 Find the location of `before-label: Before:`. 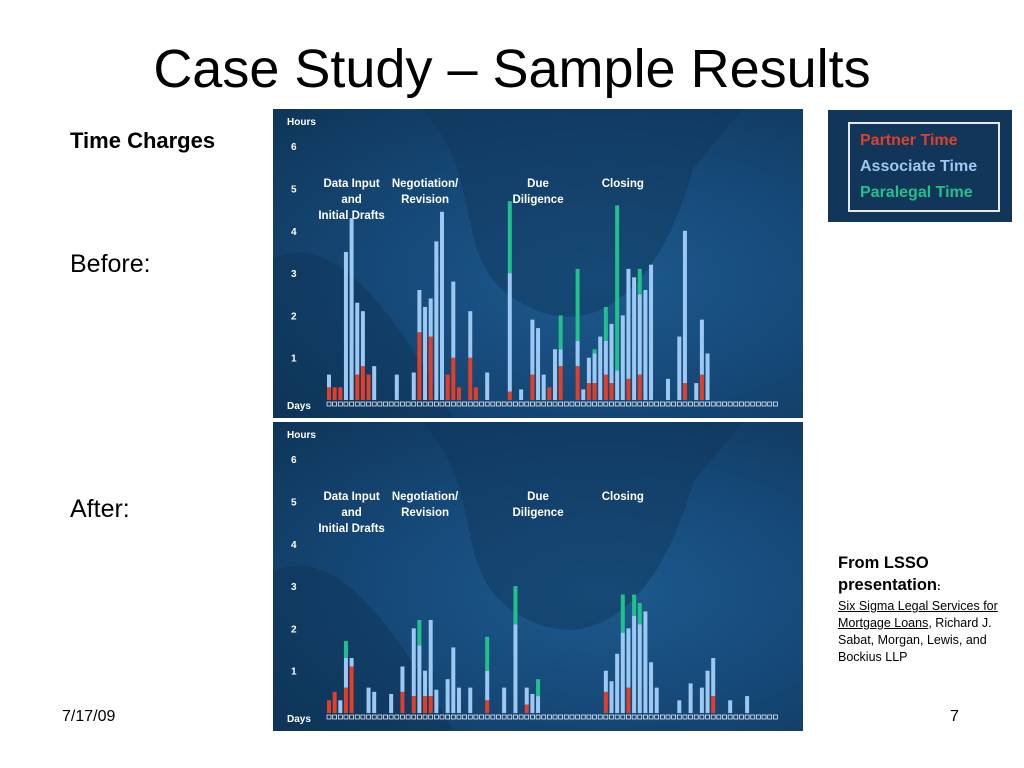

before-label: Before: is located at coordinates (110, 264).